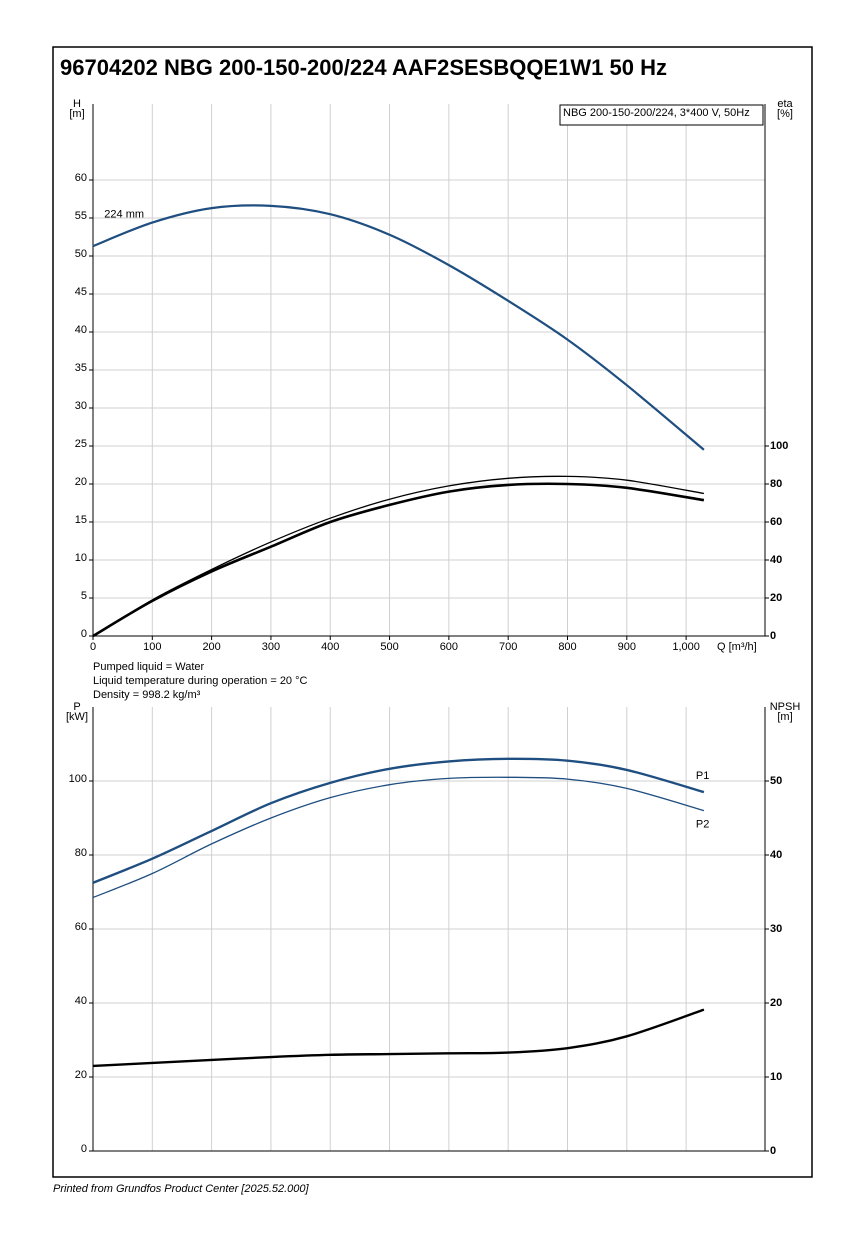 The image size is (865, 1236). What do you see at coordinates (702, 776) in the screenshot?
I see `series-label: P1` at bounding box center [702, 776].